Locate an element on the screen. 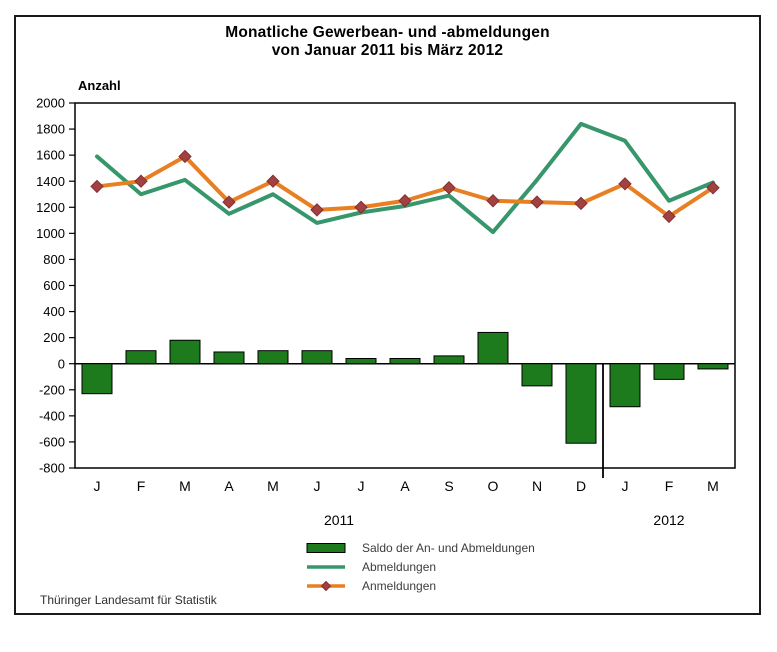  abmeldungen-line-swatch-icon is located at coordinates (326, 566).